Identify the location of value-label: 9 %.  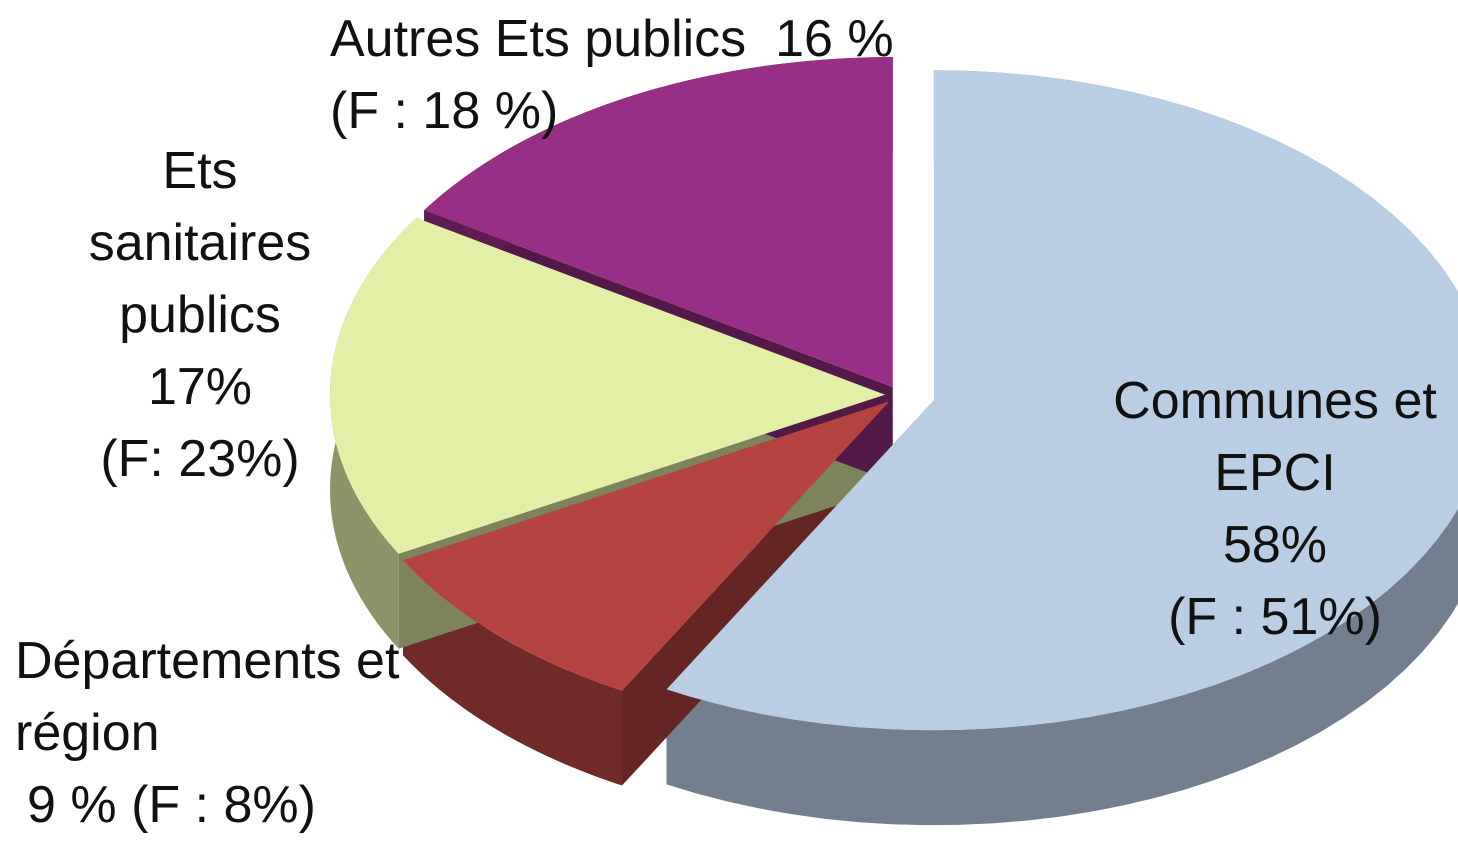
(72, 805).